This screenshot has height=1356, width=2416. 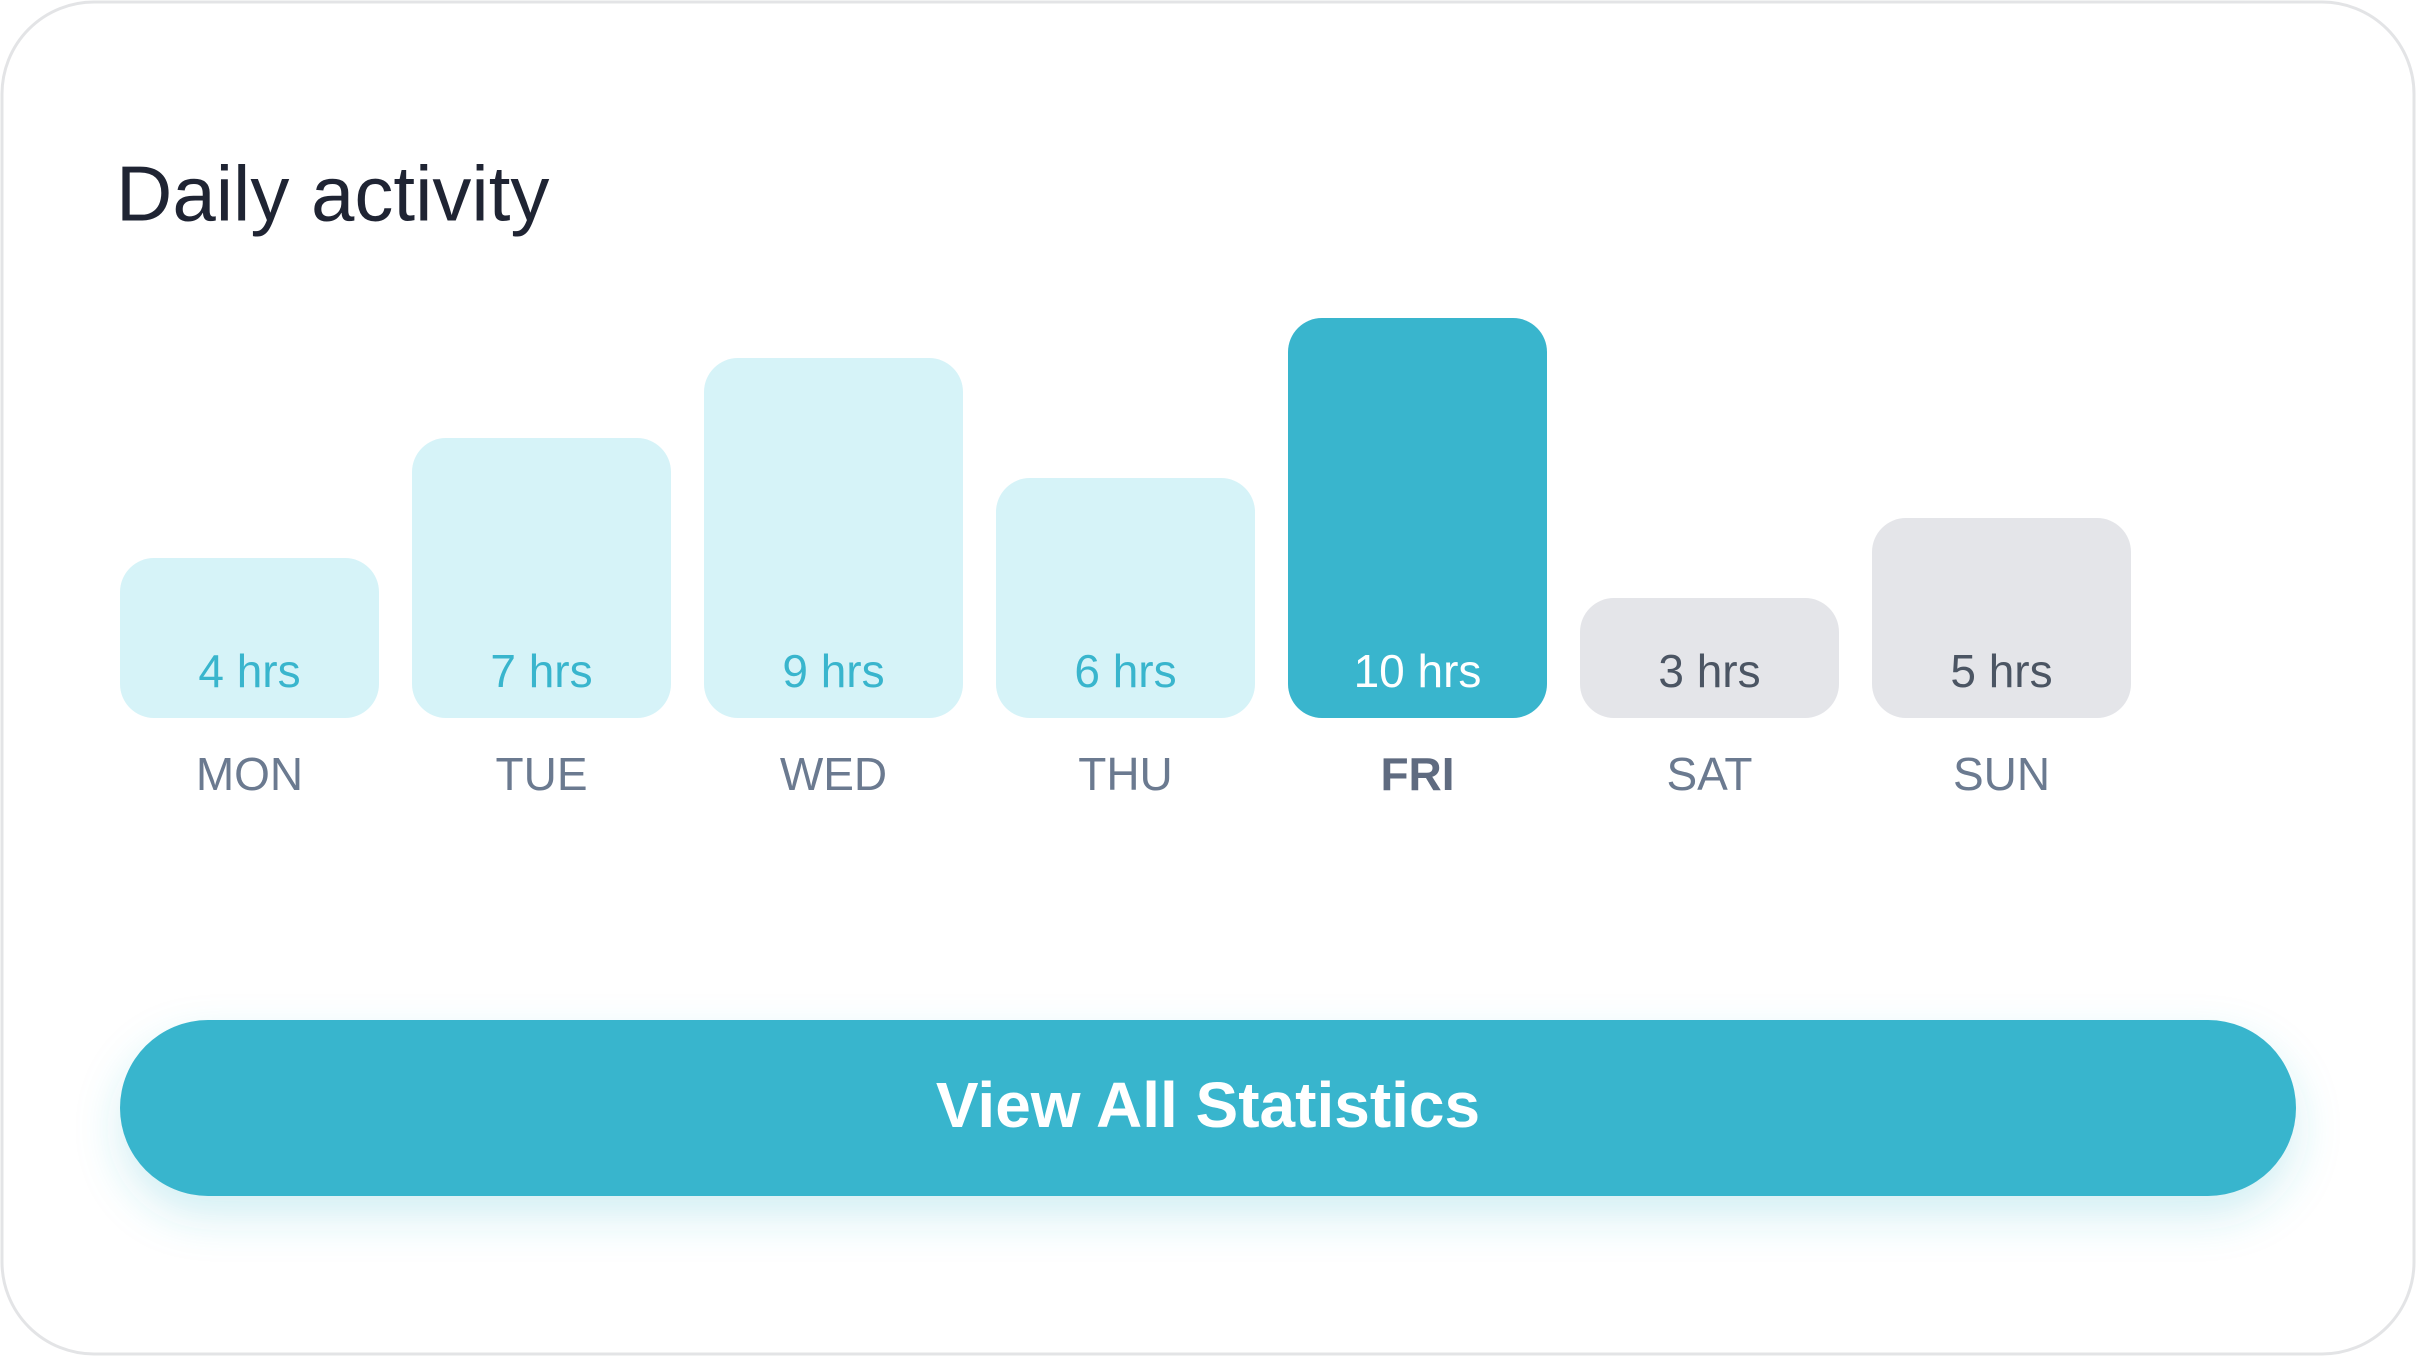 What do you see at coordinates (542, 774) in the screenshot?
I see `day-label: TUE` at bounding box center [542, 774].